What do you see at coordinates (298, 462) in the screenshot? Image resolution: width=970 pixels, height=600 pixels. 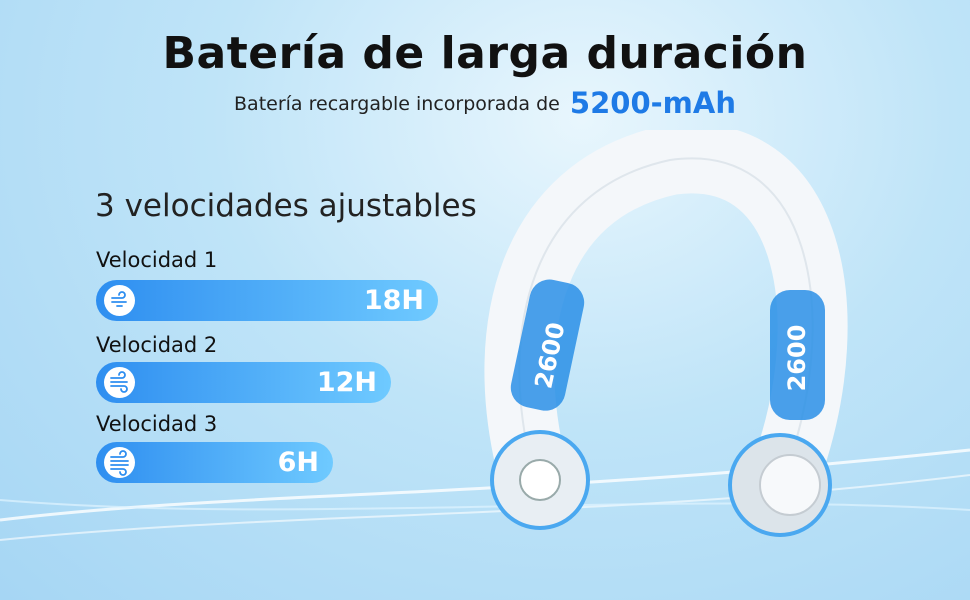 I see `speed-3-duration: 6H` at bounding box center [298, 462].